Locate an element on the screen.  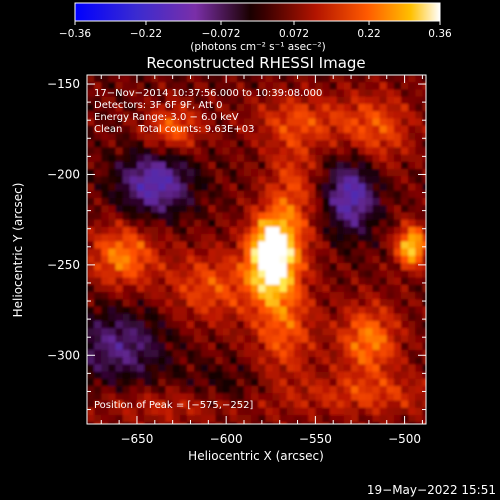
info-line-energy: Energy Range: 3.0 − 6.0 keV is located at coordinates (166, 117).